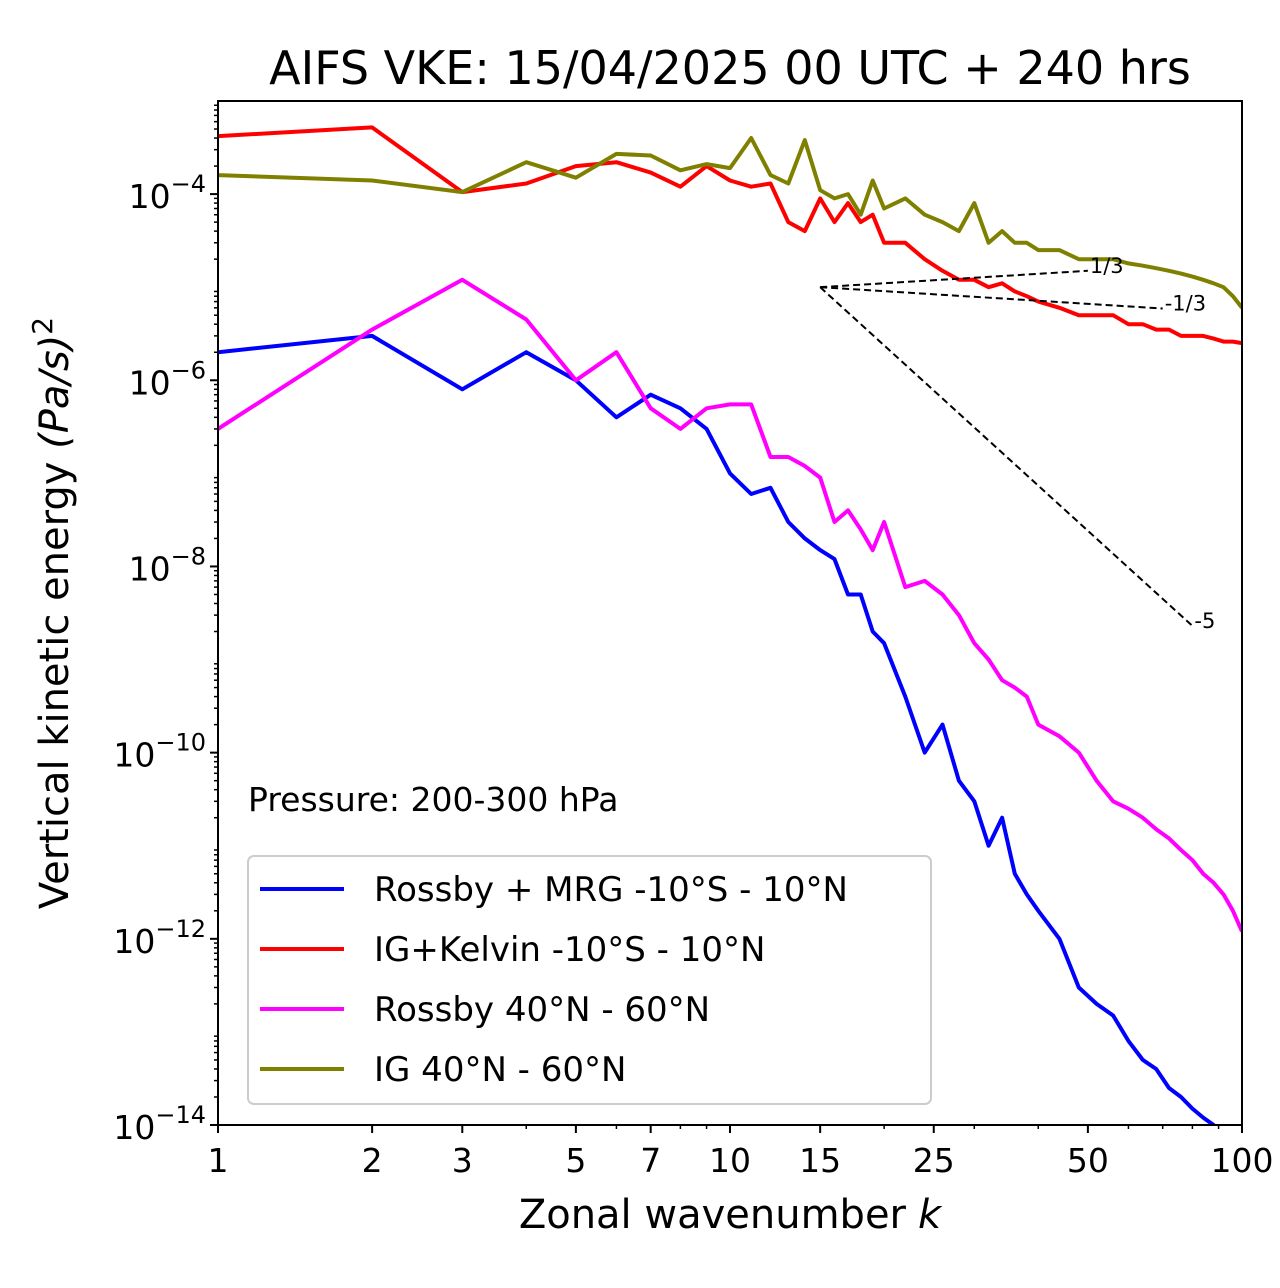 This screenshot has width=1280, height=1288. I want to click on y-tick-label: 10⁻⁶, so click(167, 379).